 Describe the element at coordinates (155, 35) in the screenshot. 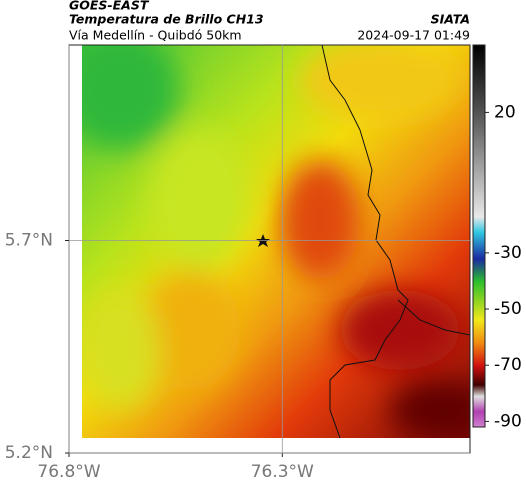

I see `route: Vía Medellín - Quibdó 50km` at that location.